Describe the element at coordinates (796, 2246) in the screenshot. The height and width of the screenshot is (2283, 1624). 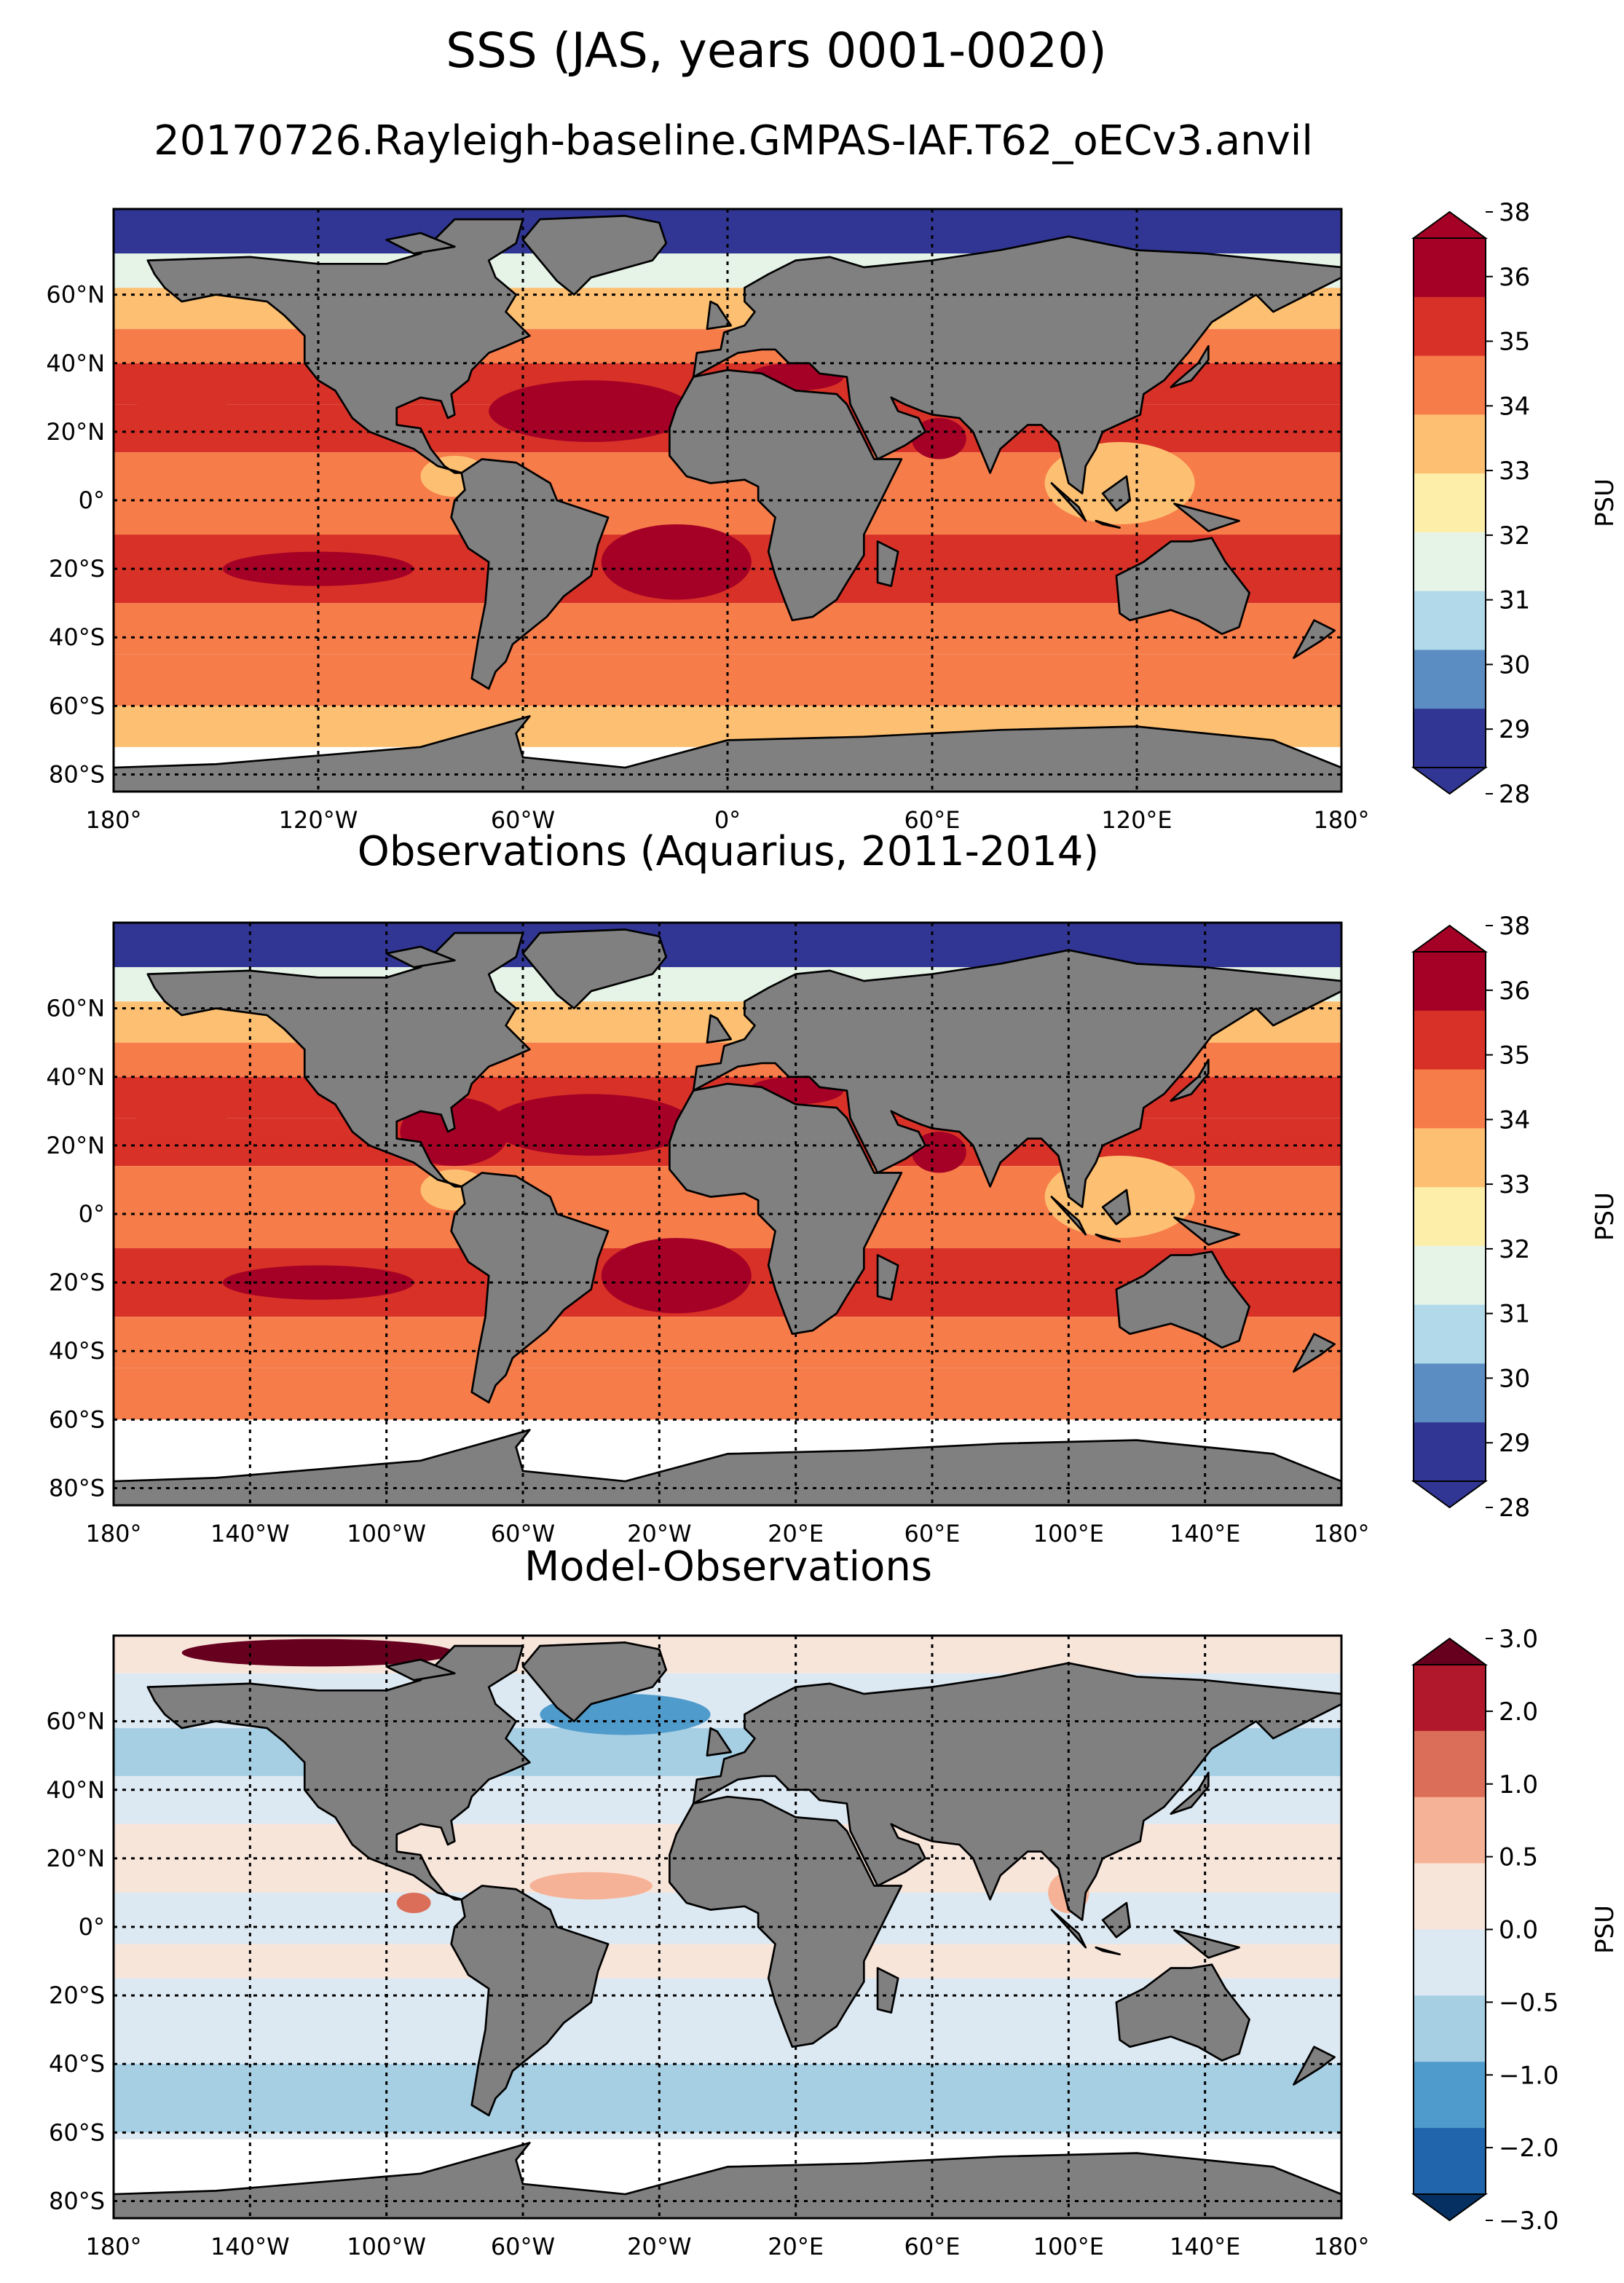
I see `x-tick-label: 20°E` at that location.